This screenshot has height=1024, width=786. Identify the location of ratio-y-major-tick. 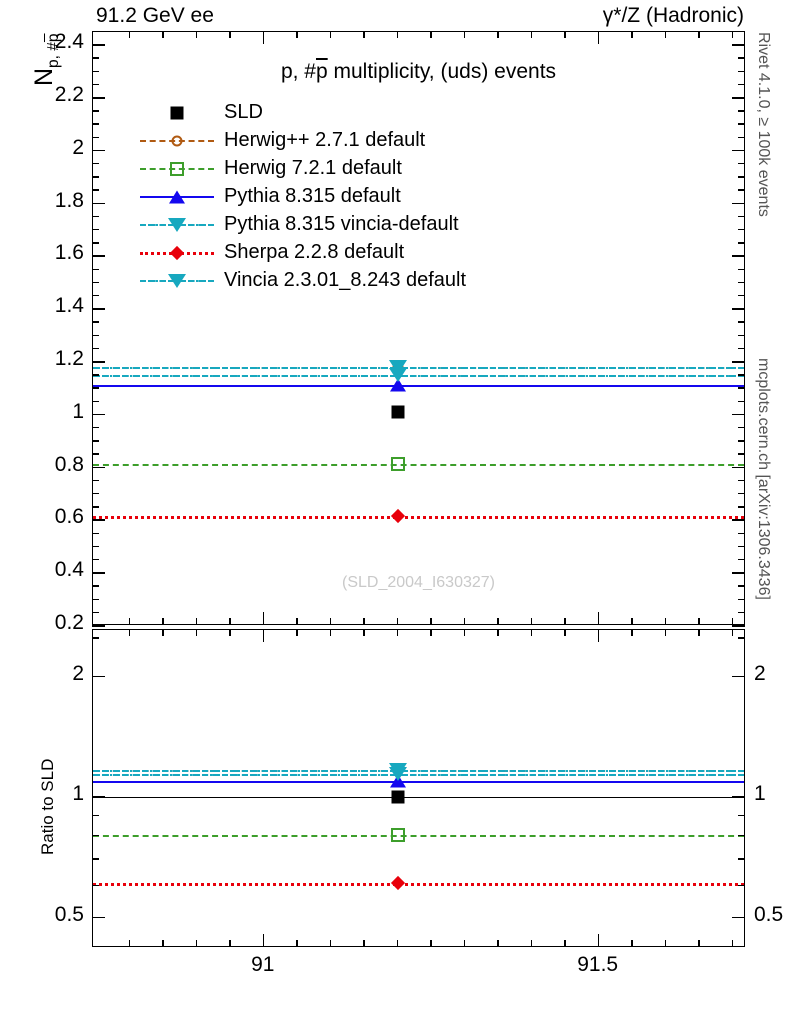
(738, 797).